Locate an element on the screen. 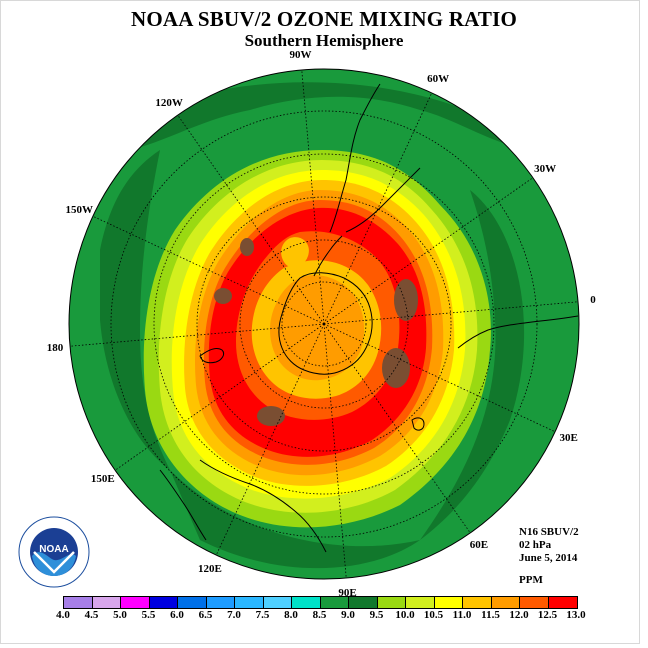 This screenshot has width=648, height=648. date-label: June 5, 2014 is located at coordinates (548, 558).